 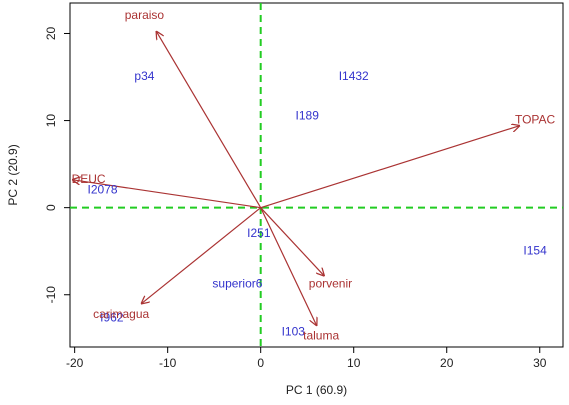 What do you see at coordinates (260, 363) in the screenshot?
I see `x-tick-label: 0` at bounding box center [260, 363].